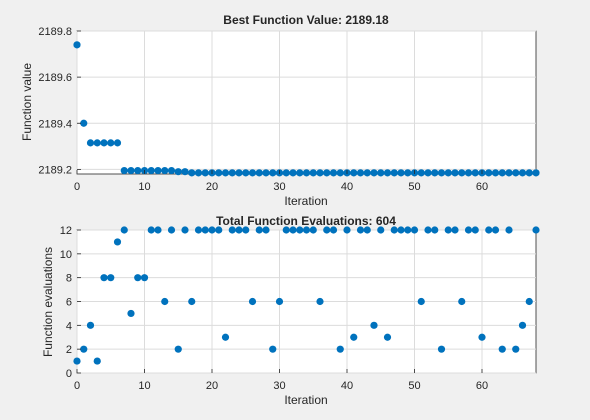 The image size is (590, 420). What do you see at coordinates (305, 400) in the screenshot?
I see `x-axis-label-evaluations: Iteration` at bounding box center [305, 400].